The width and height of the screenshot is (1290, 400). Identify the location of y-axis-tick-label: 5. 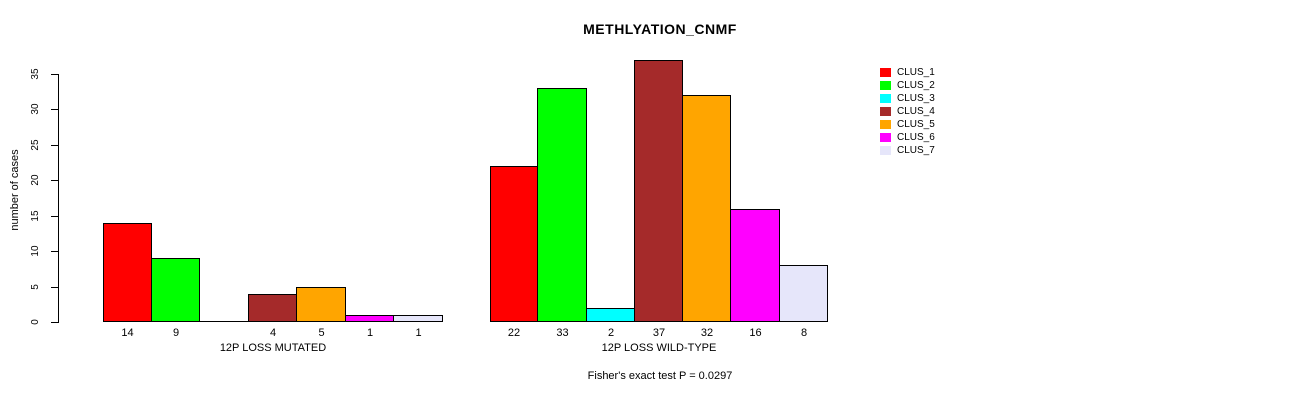
(35, 287).